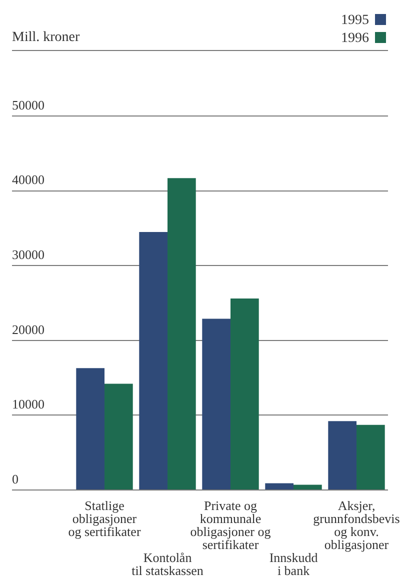 The height and width of the screenshot is (588, 416). Describe the element at coordinates (46, 38) in the screenshot. I see `y-axis-title: Mill. kroner` at that location.